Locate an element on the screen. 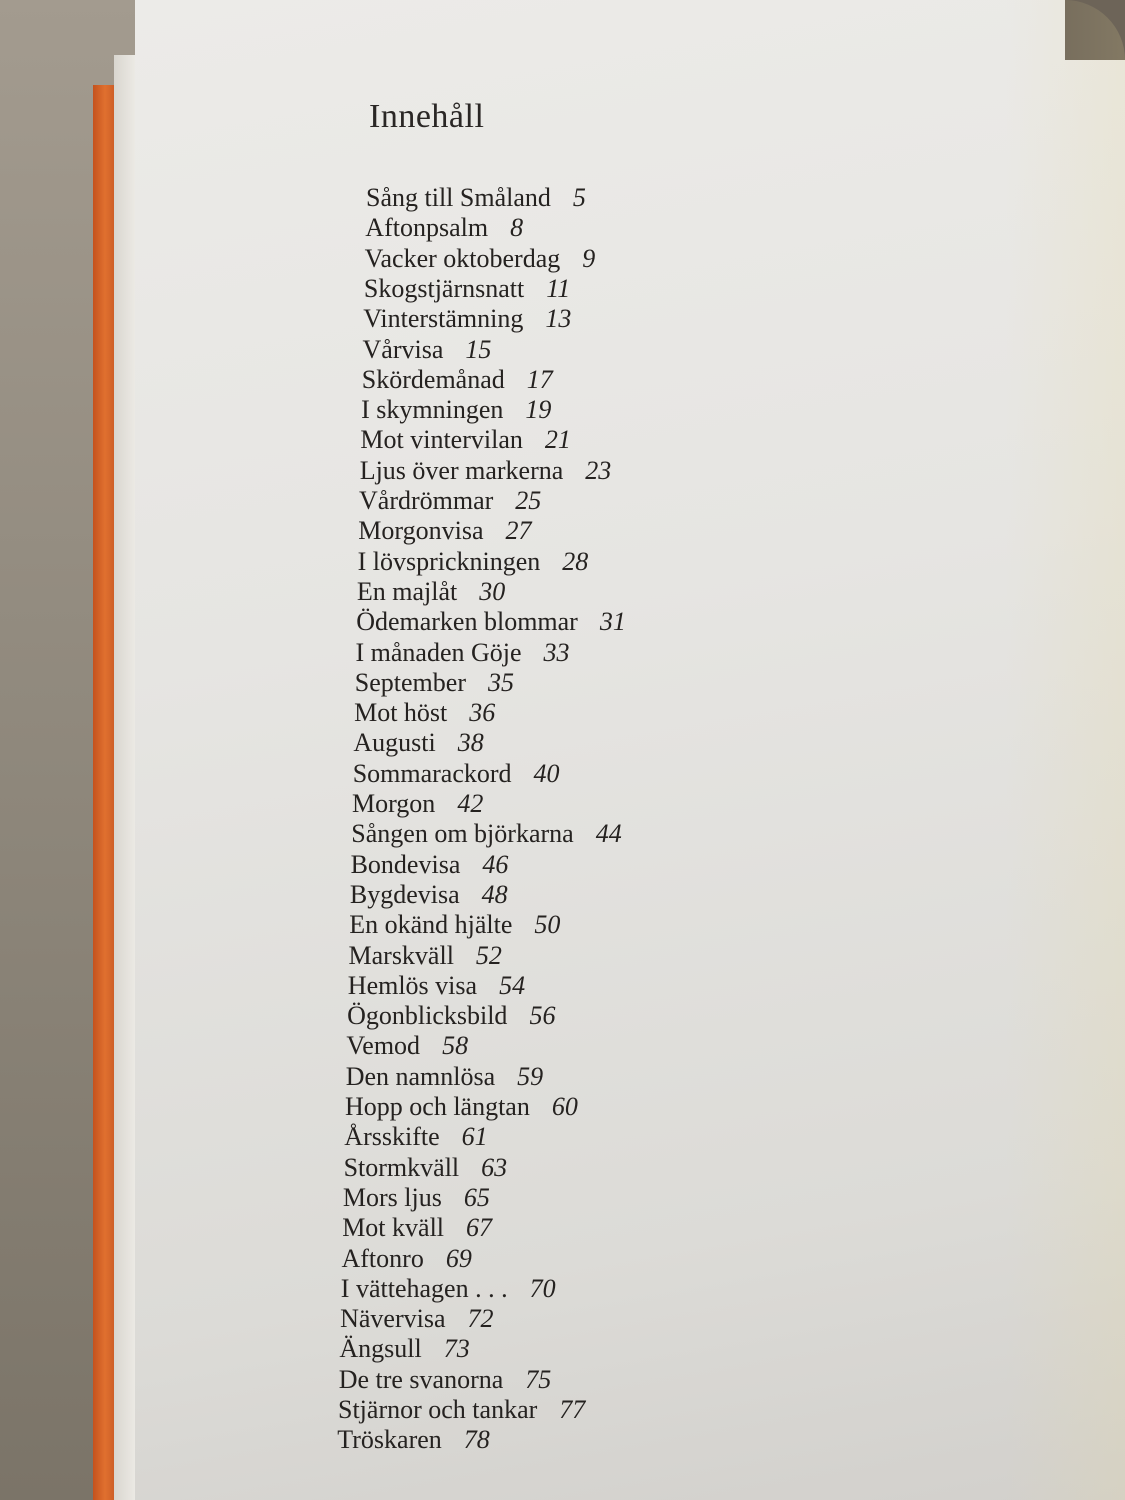 The height and width of the screenshot is (1500, 1125). toc-entry-title: Sången om björkarna is located at coordinates (462, 834).